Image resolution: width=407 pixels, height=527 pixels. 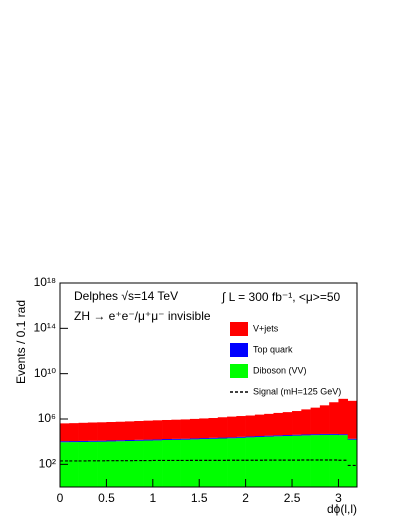 I want to click on y-tick-label: 10¹⁰, so click(x=45, y=373).